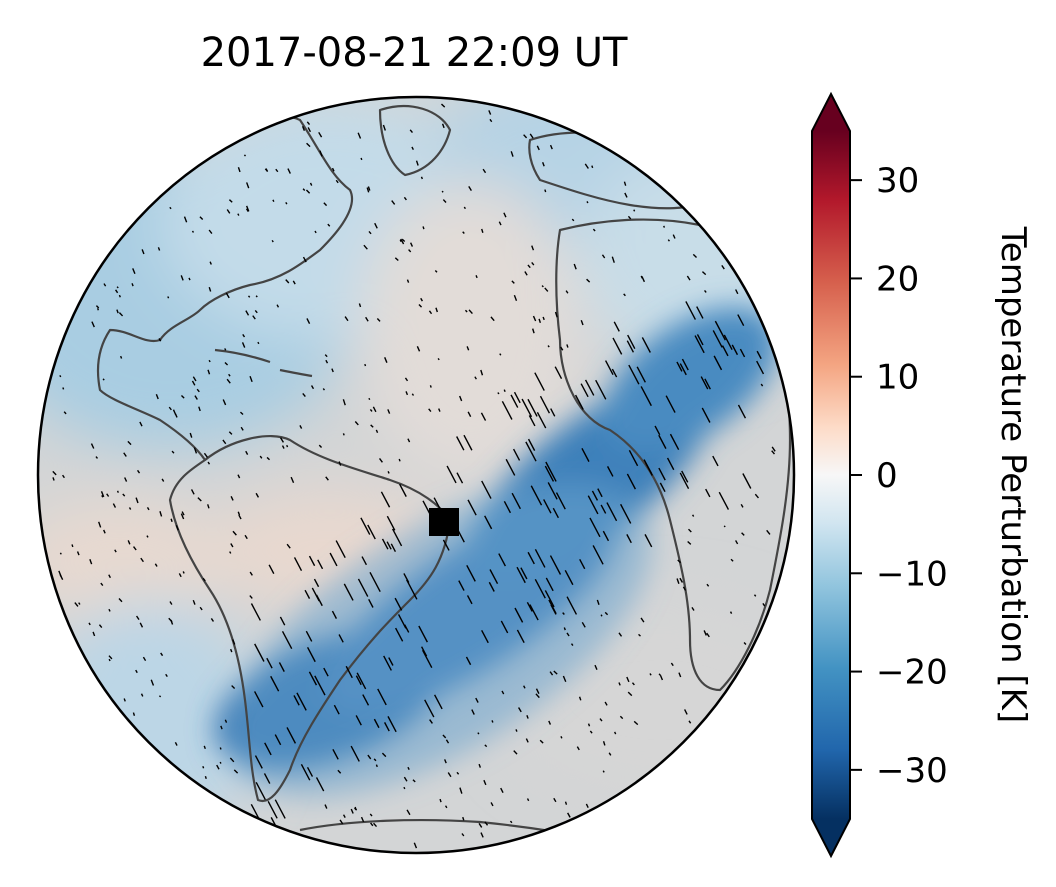 Image resolution: width=1056 pixels, height=887 pixels. Describe the element at coordinates (897, 181) in the screenshot. I see `colorbar-tick-label: 30` at that location.